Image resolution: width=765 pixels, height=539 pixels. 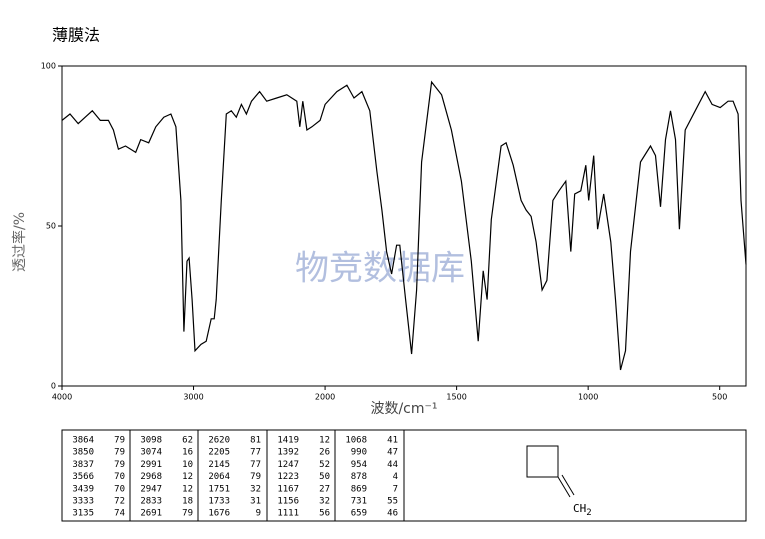 What do you see at coordinates (395, 477) in the screenshot?
I see `peak-transmittance: 4` at bounding box center [395, 477].